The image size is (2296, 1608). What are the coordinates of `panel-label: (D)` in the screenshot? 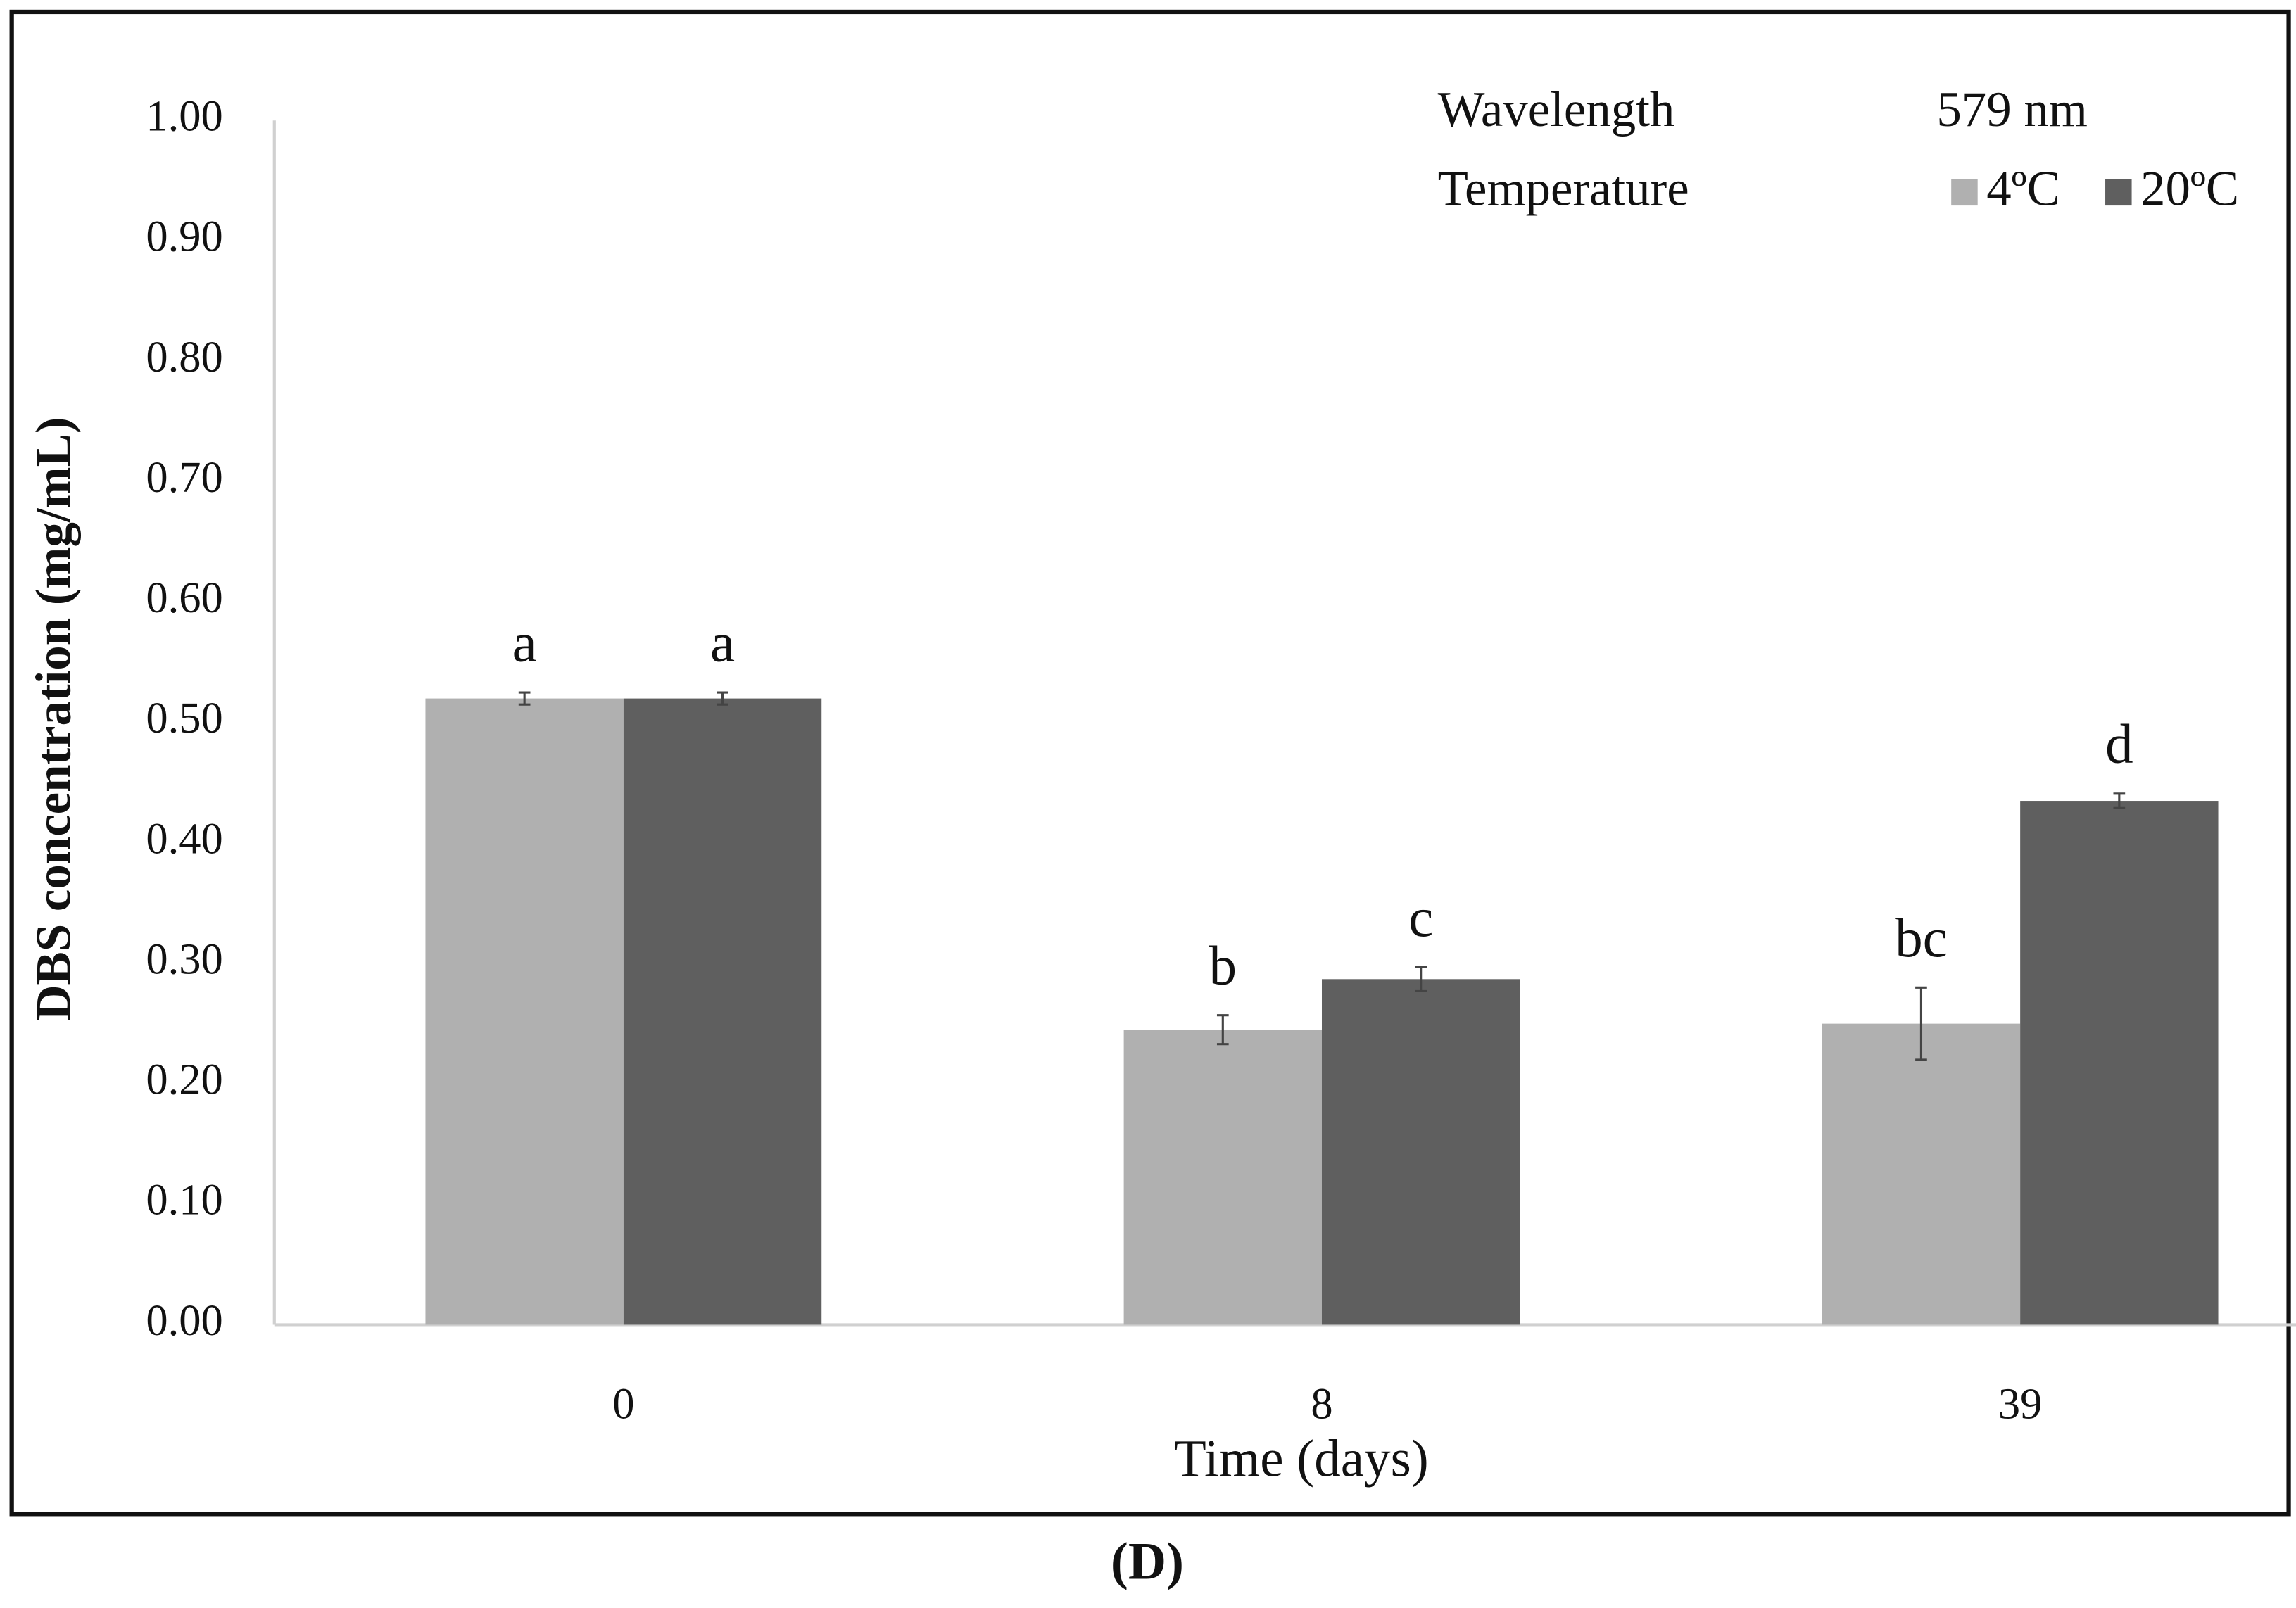 It's located at (1147, 1562).